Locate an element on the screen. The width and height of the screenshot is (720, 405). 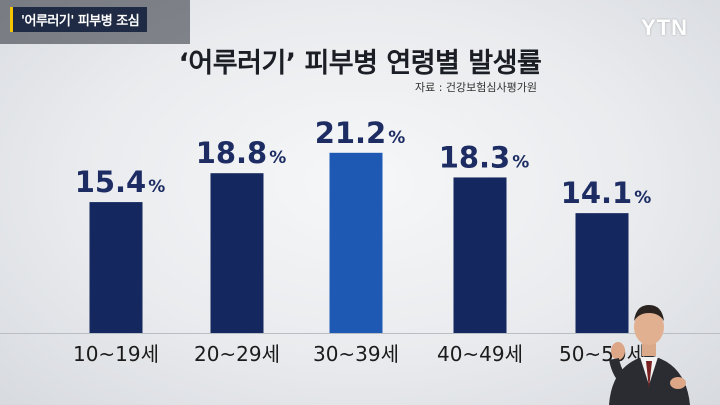
ytn-logo: YTN is located at coordinates (664, 27).